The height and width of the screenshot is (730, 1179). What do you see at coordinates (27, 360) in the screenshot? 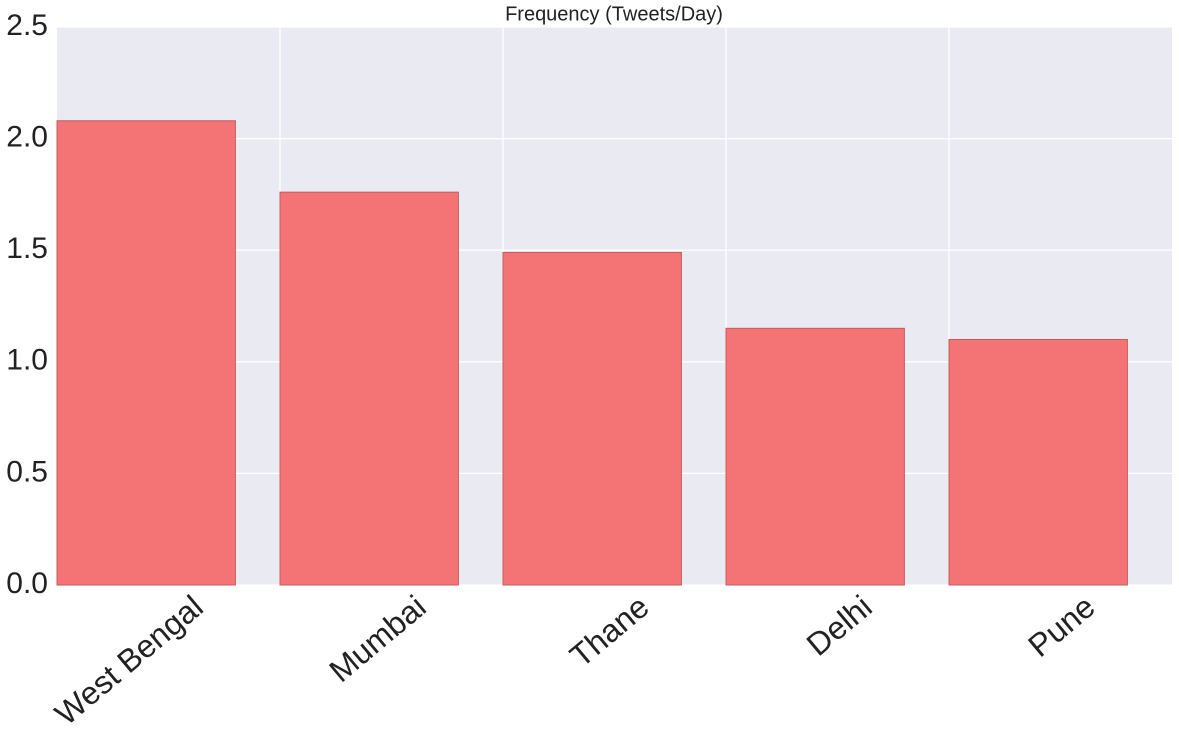
I see `y-tick-label: 1.0` at bounding box center [27, 360].